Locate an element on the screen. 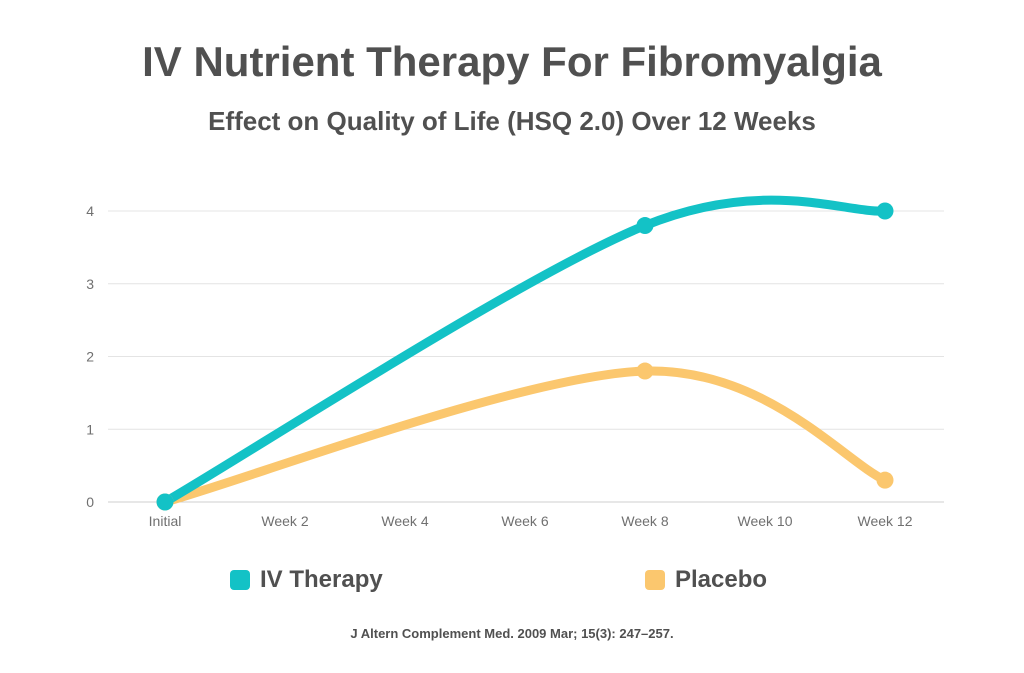 Image resolution: width=1024 pixels, height=673 pixels. x-tick-label: Week 8 is located at coordinates (644, 521).